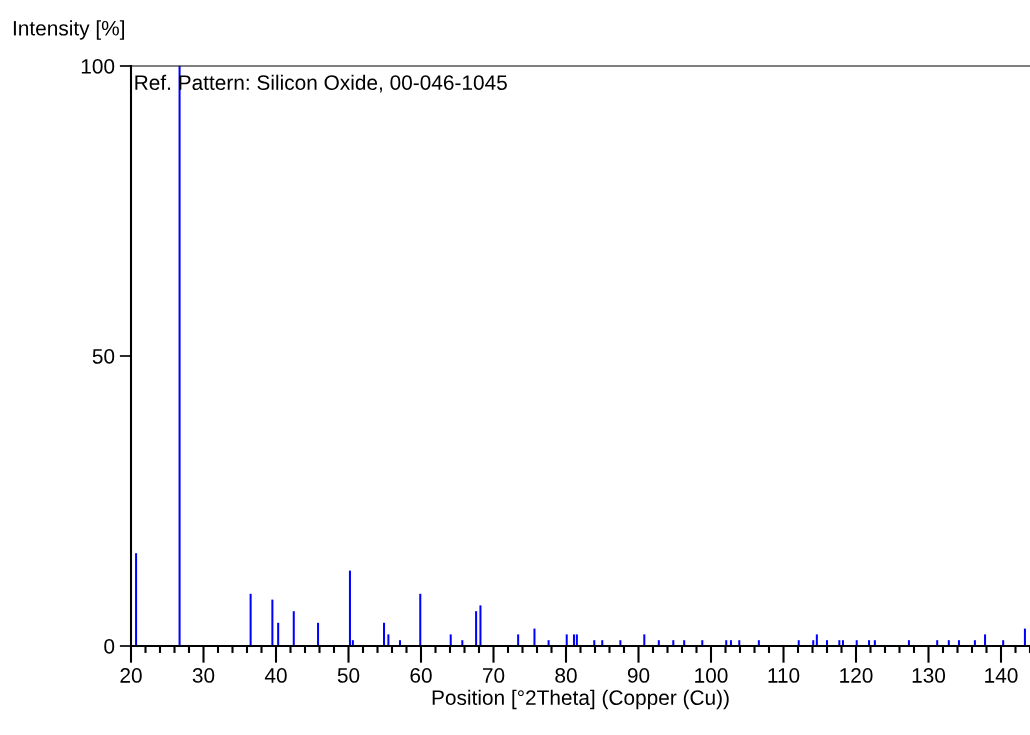 The image size is (1030, 735). I want to click on x-tick-label: 20, so click(131, 675).